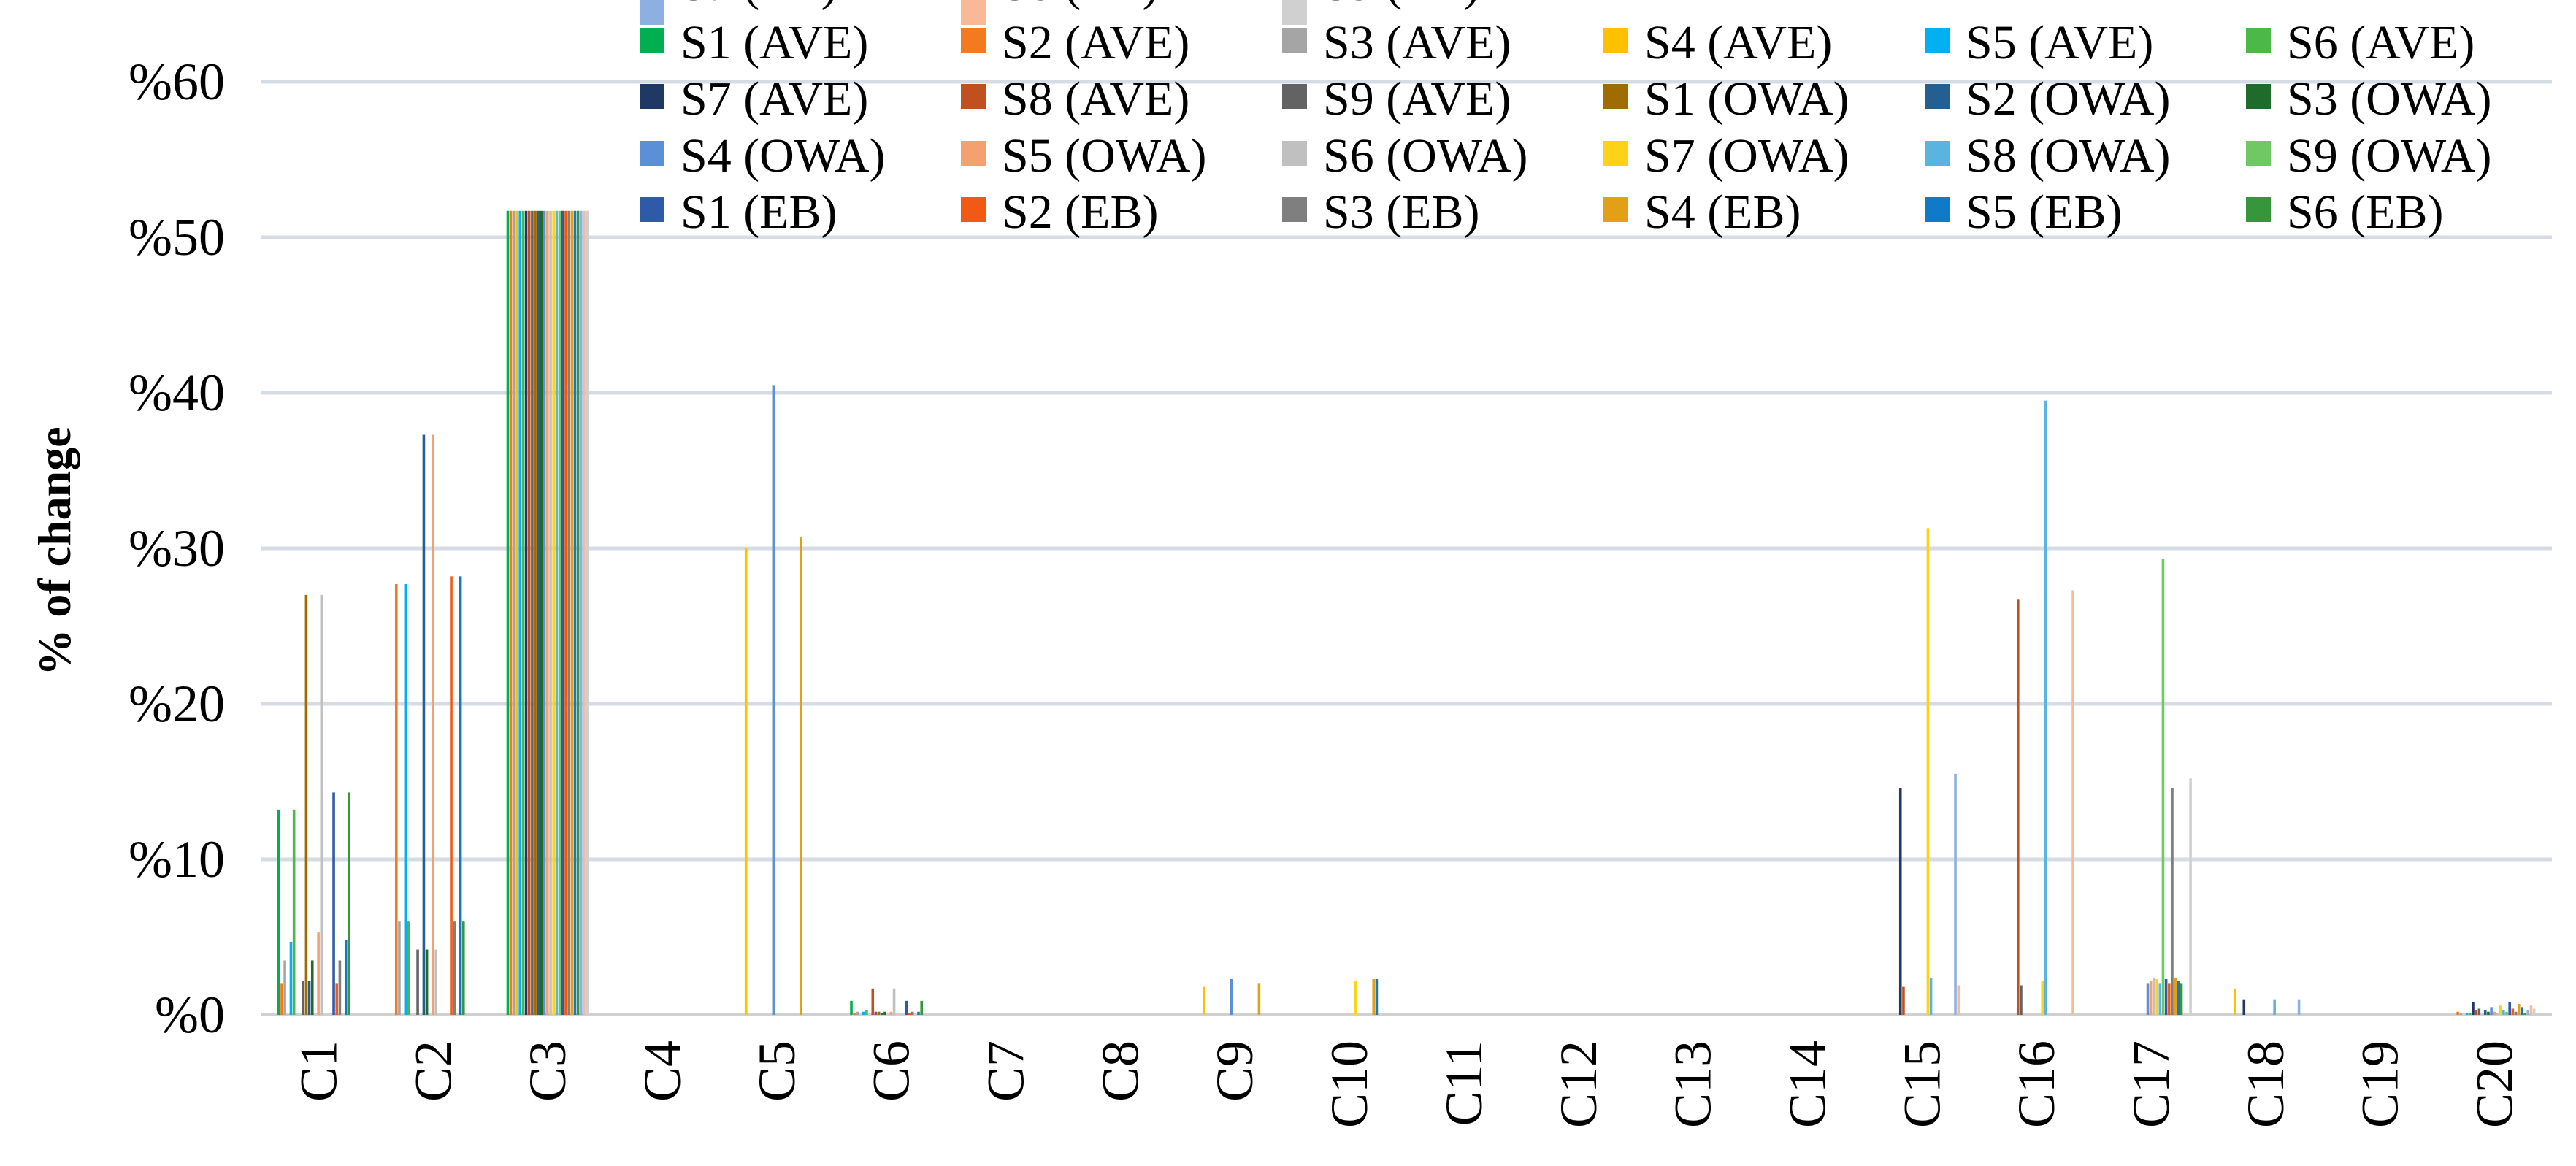  I want to click on y-tick-label: %40, so click(177, 393).